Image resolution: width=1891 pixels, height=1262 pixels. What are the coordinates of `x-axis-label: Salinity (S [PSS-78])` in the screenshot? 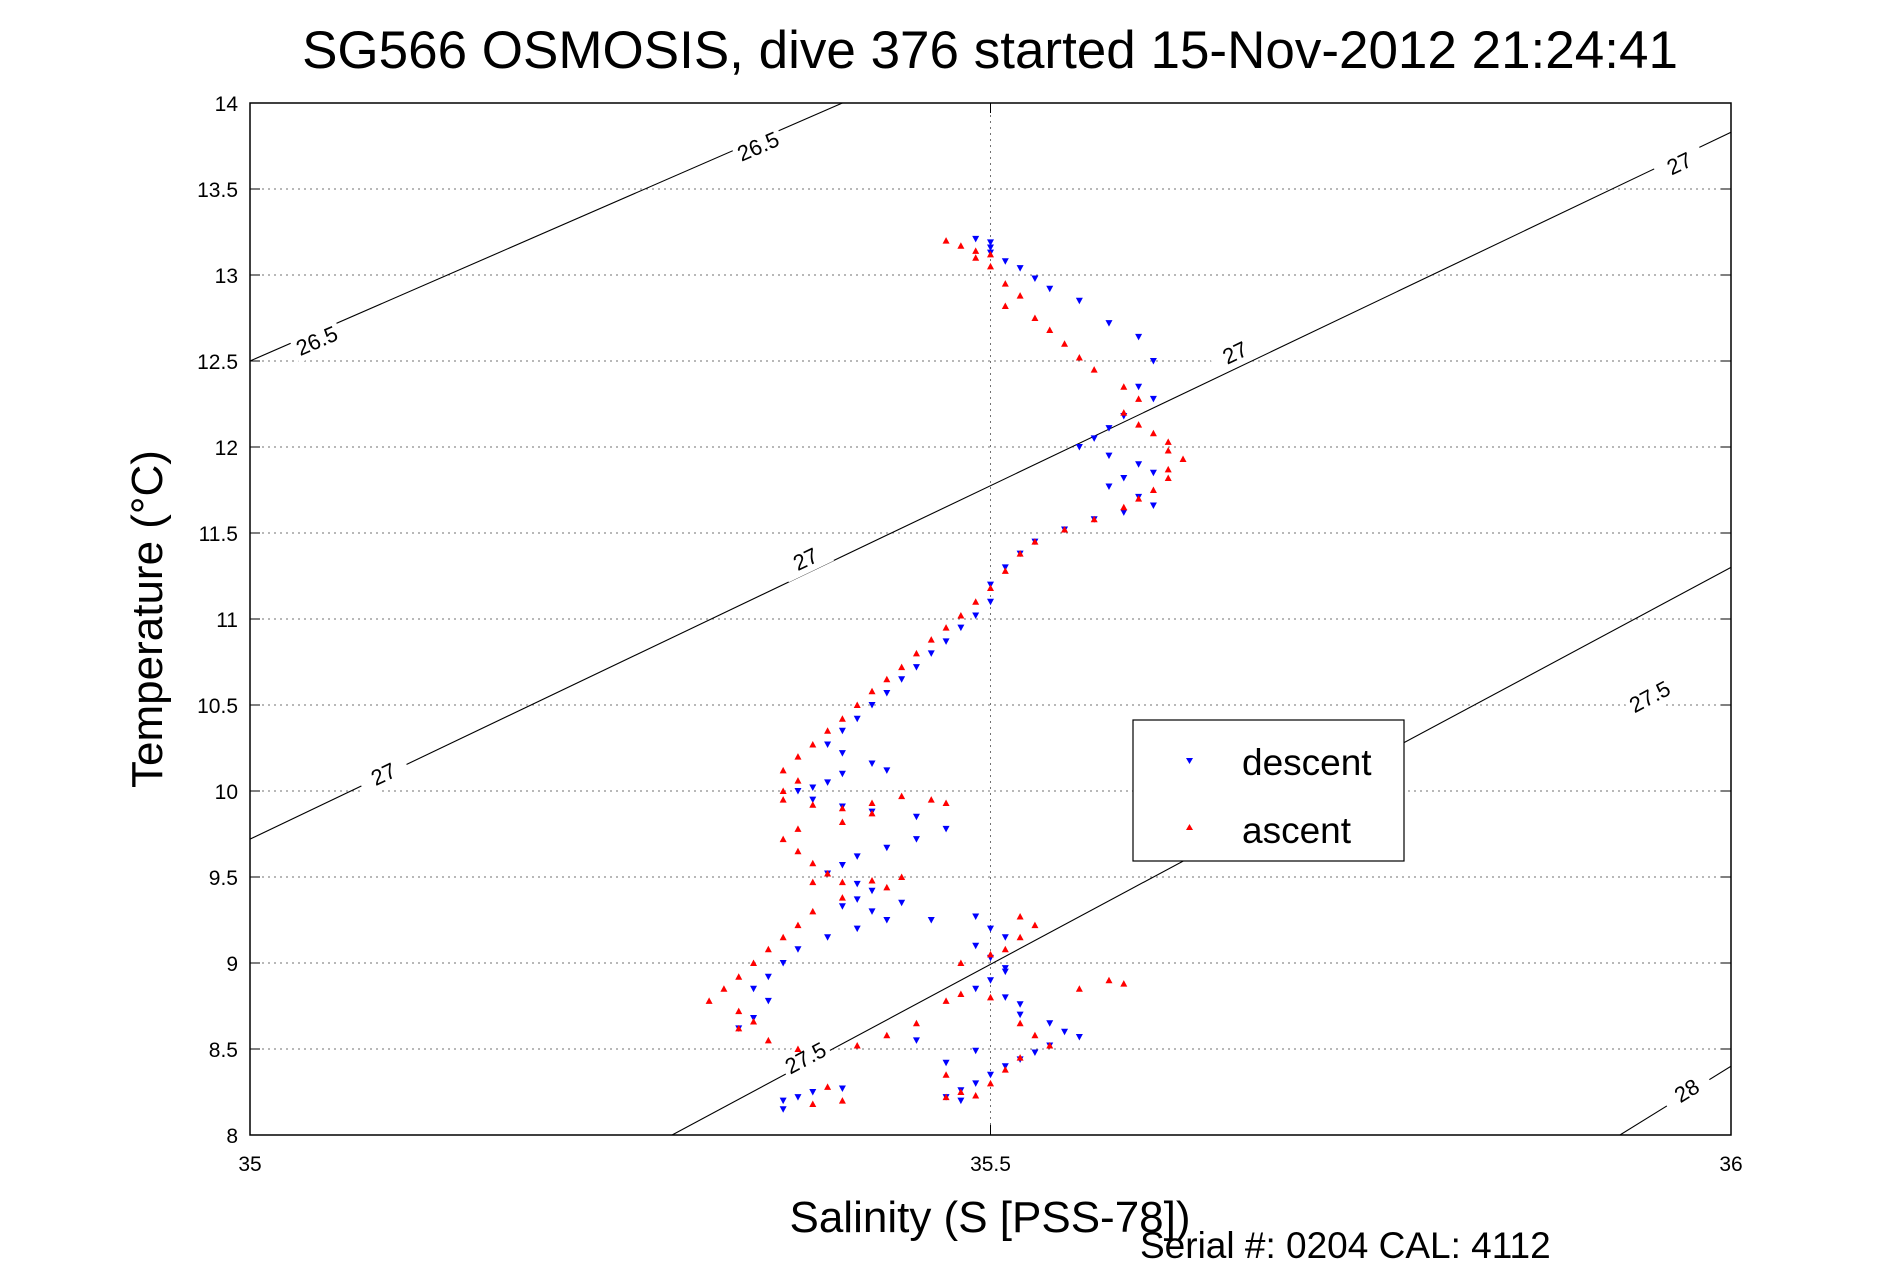 It's located at (989, 1217).